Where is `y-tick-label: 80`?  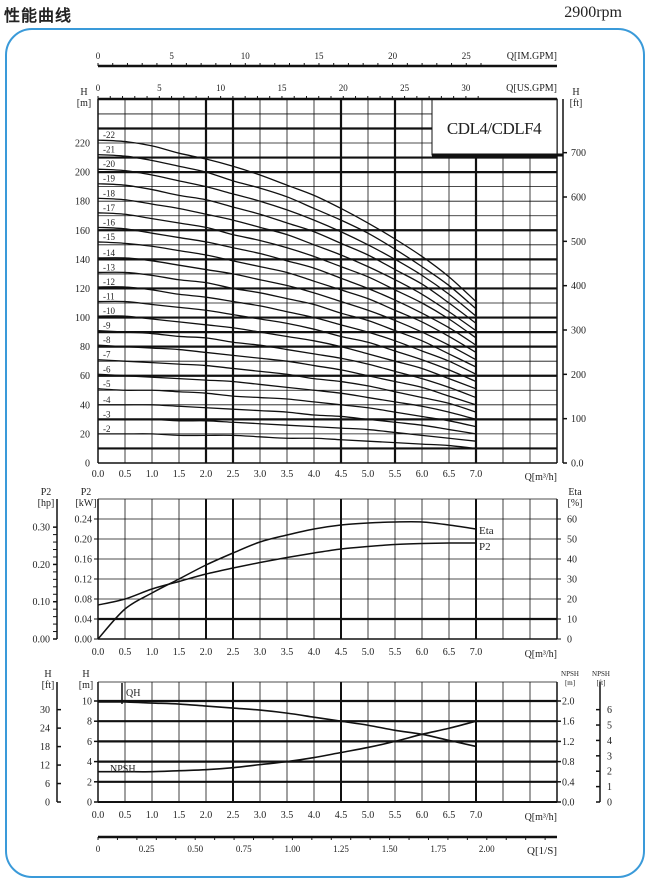 y-tick-label: 80 is located at coordinates (85, 347).